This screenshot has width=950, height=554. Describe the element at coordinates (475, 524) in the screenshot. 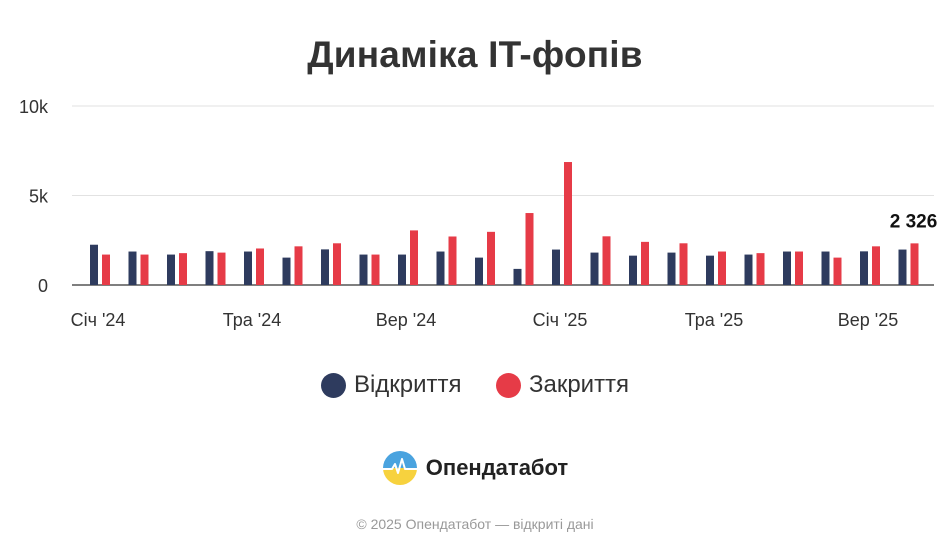

I see `footer-copyright: © 2025 Опендатабот — відкриті дані` at that location.